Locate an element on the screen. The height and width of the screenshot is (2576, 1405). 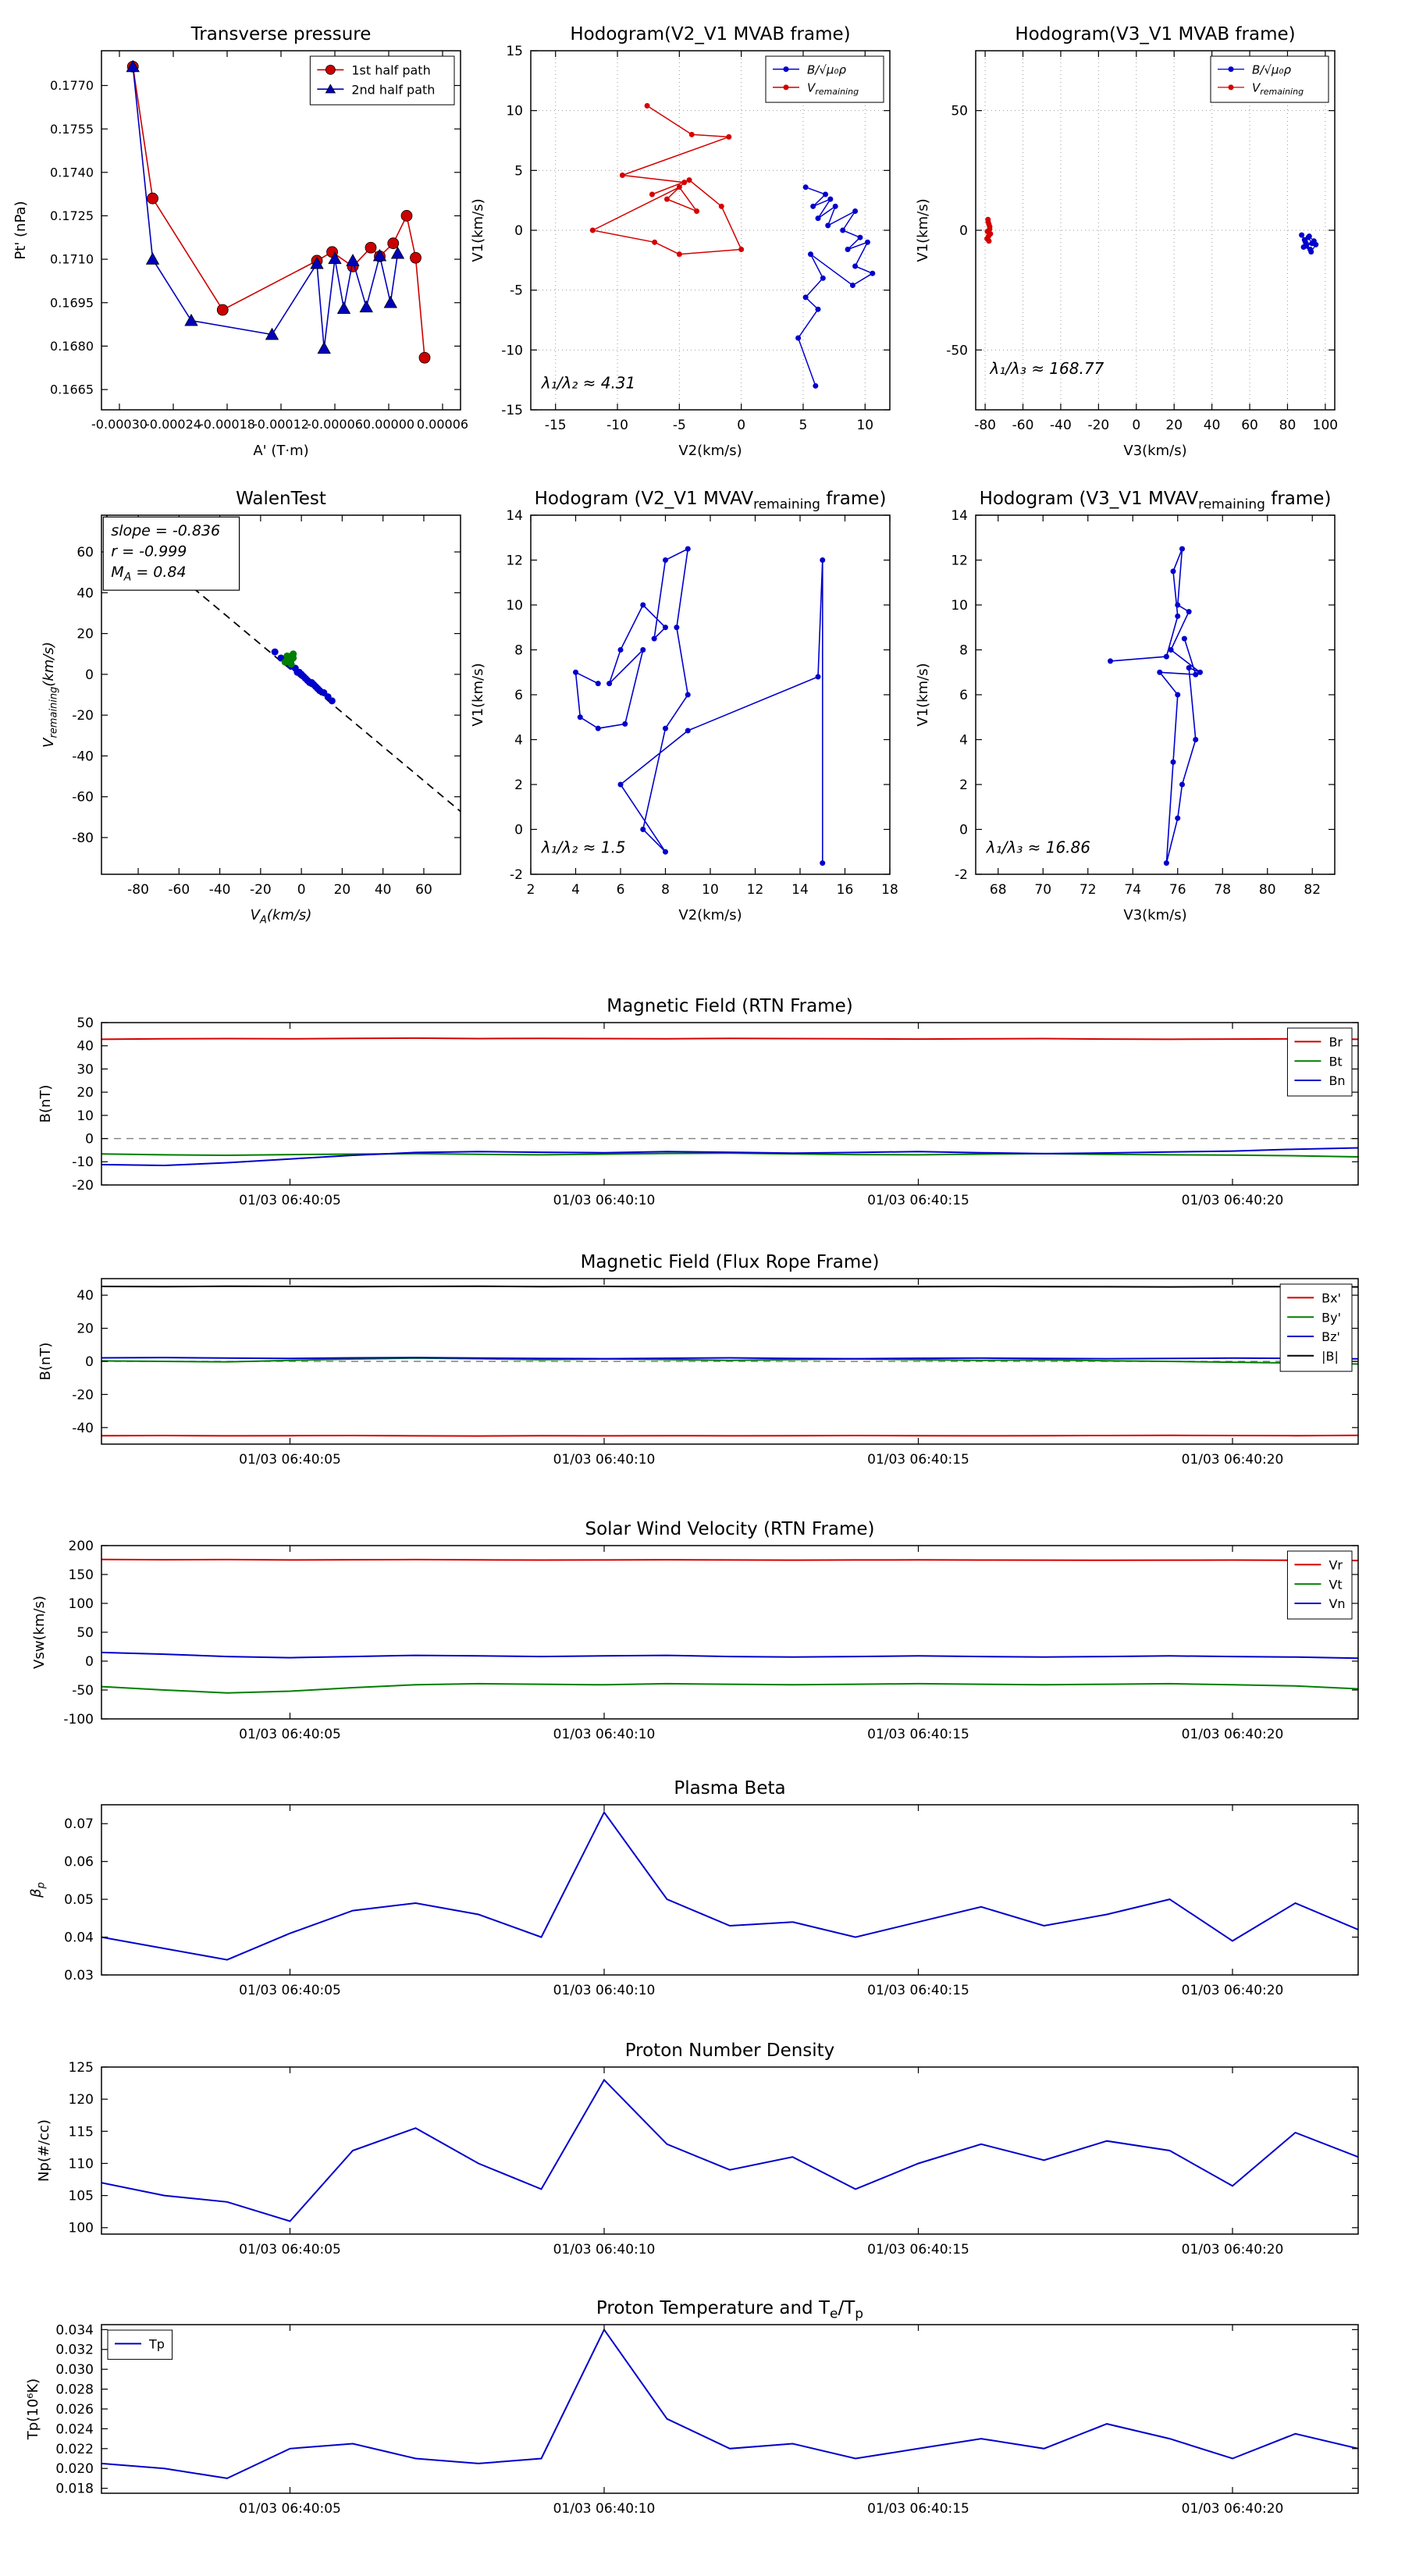
svg-text: By' is located at coordinates (1331, 1317).